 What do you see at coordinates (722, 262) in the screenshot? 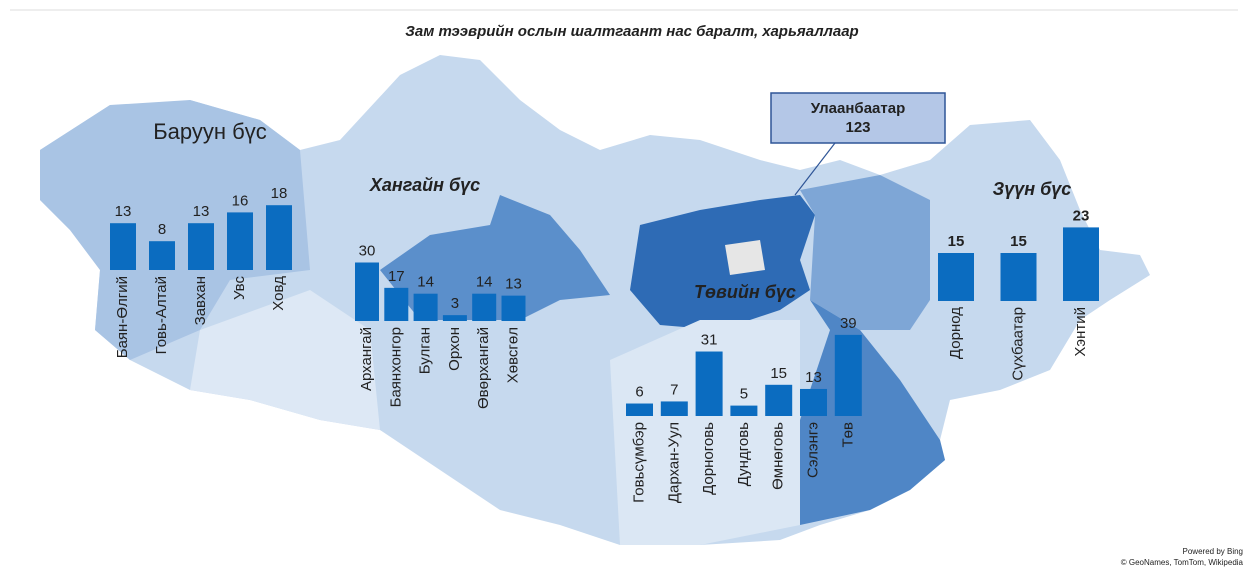
I see `tov-shade` at bounding box center [722, 262].